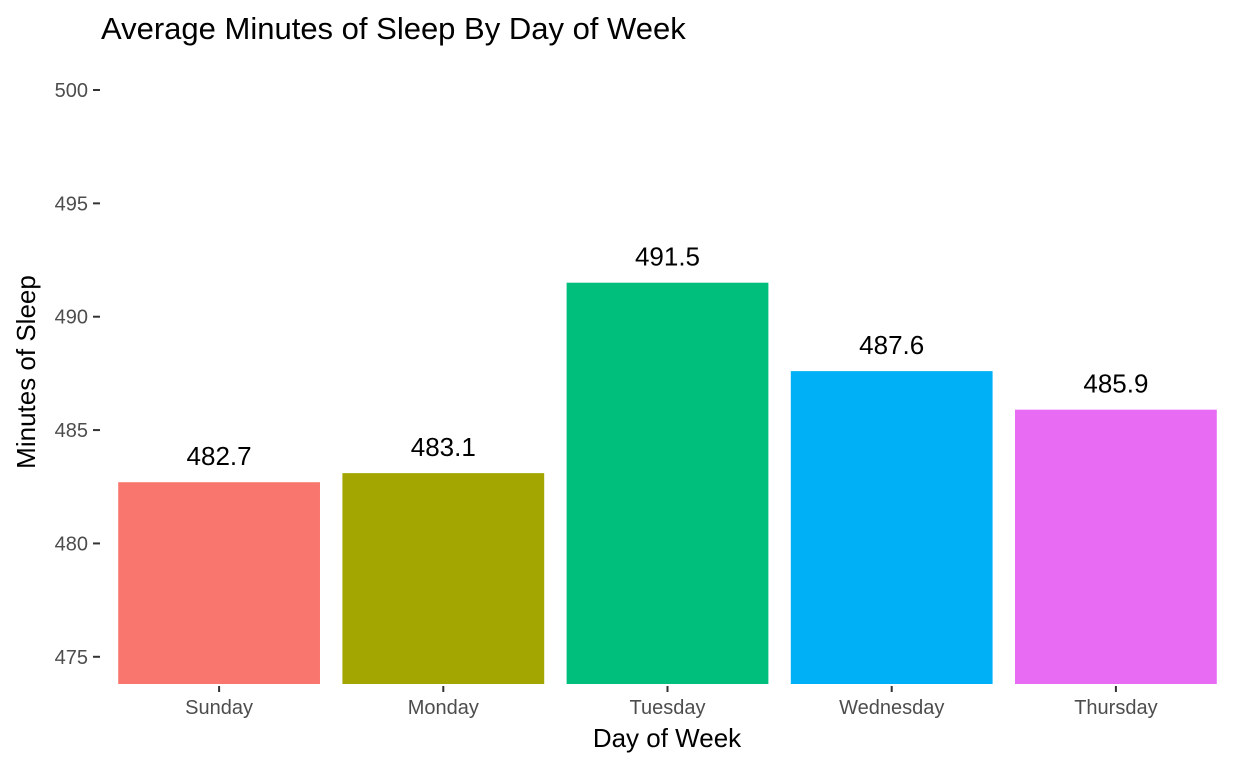 The height and width of the screenshot is (768, 1248). Describe the element at coordinates (219, 456) in the screenshot. I see `value-label: 482.7` at that location.